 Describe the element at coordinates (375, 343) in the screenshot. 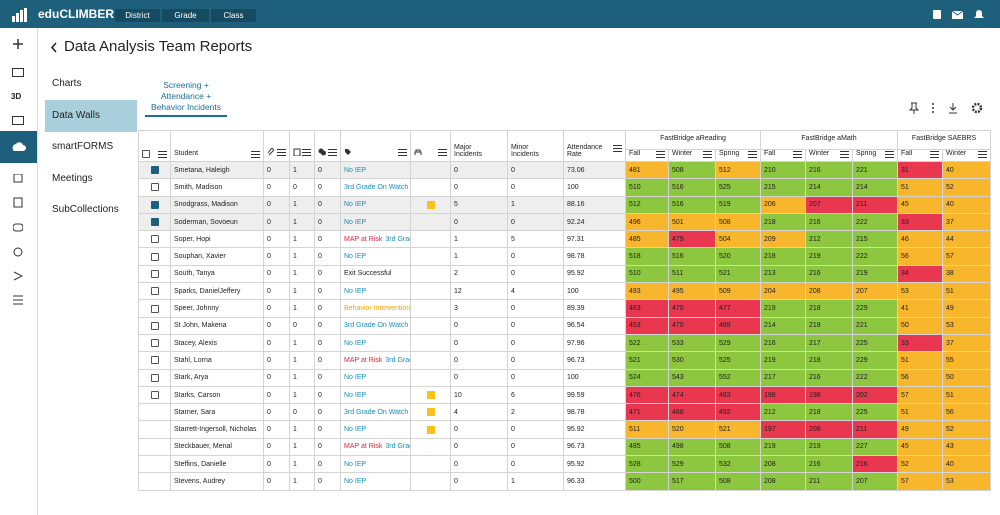

I see `tag-cell: No IEP` at that location.